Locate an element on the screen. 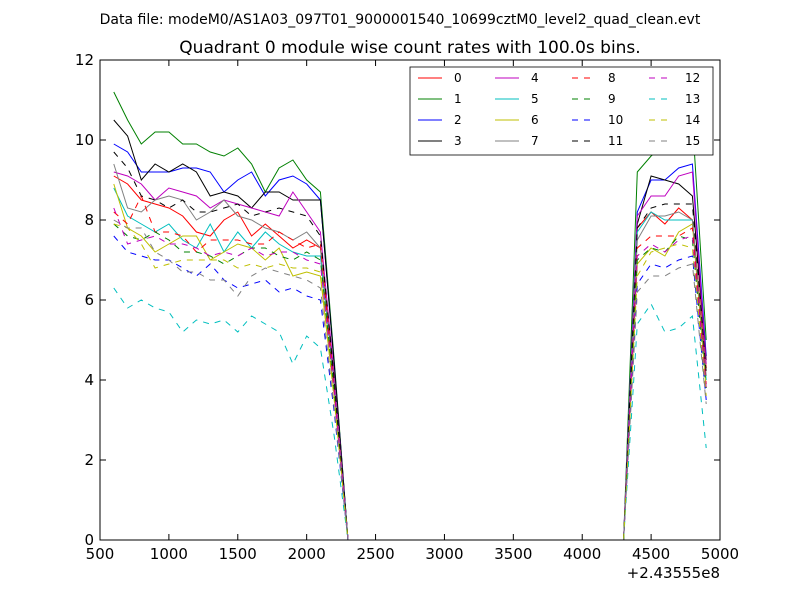 This screenshot has width=800, height=604. legend-frame is located at coordinates (561, 111).